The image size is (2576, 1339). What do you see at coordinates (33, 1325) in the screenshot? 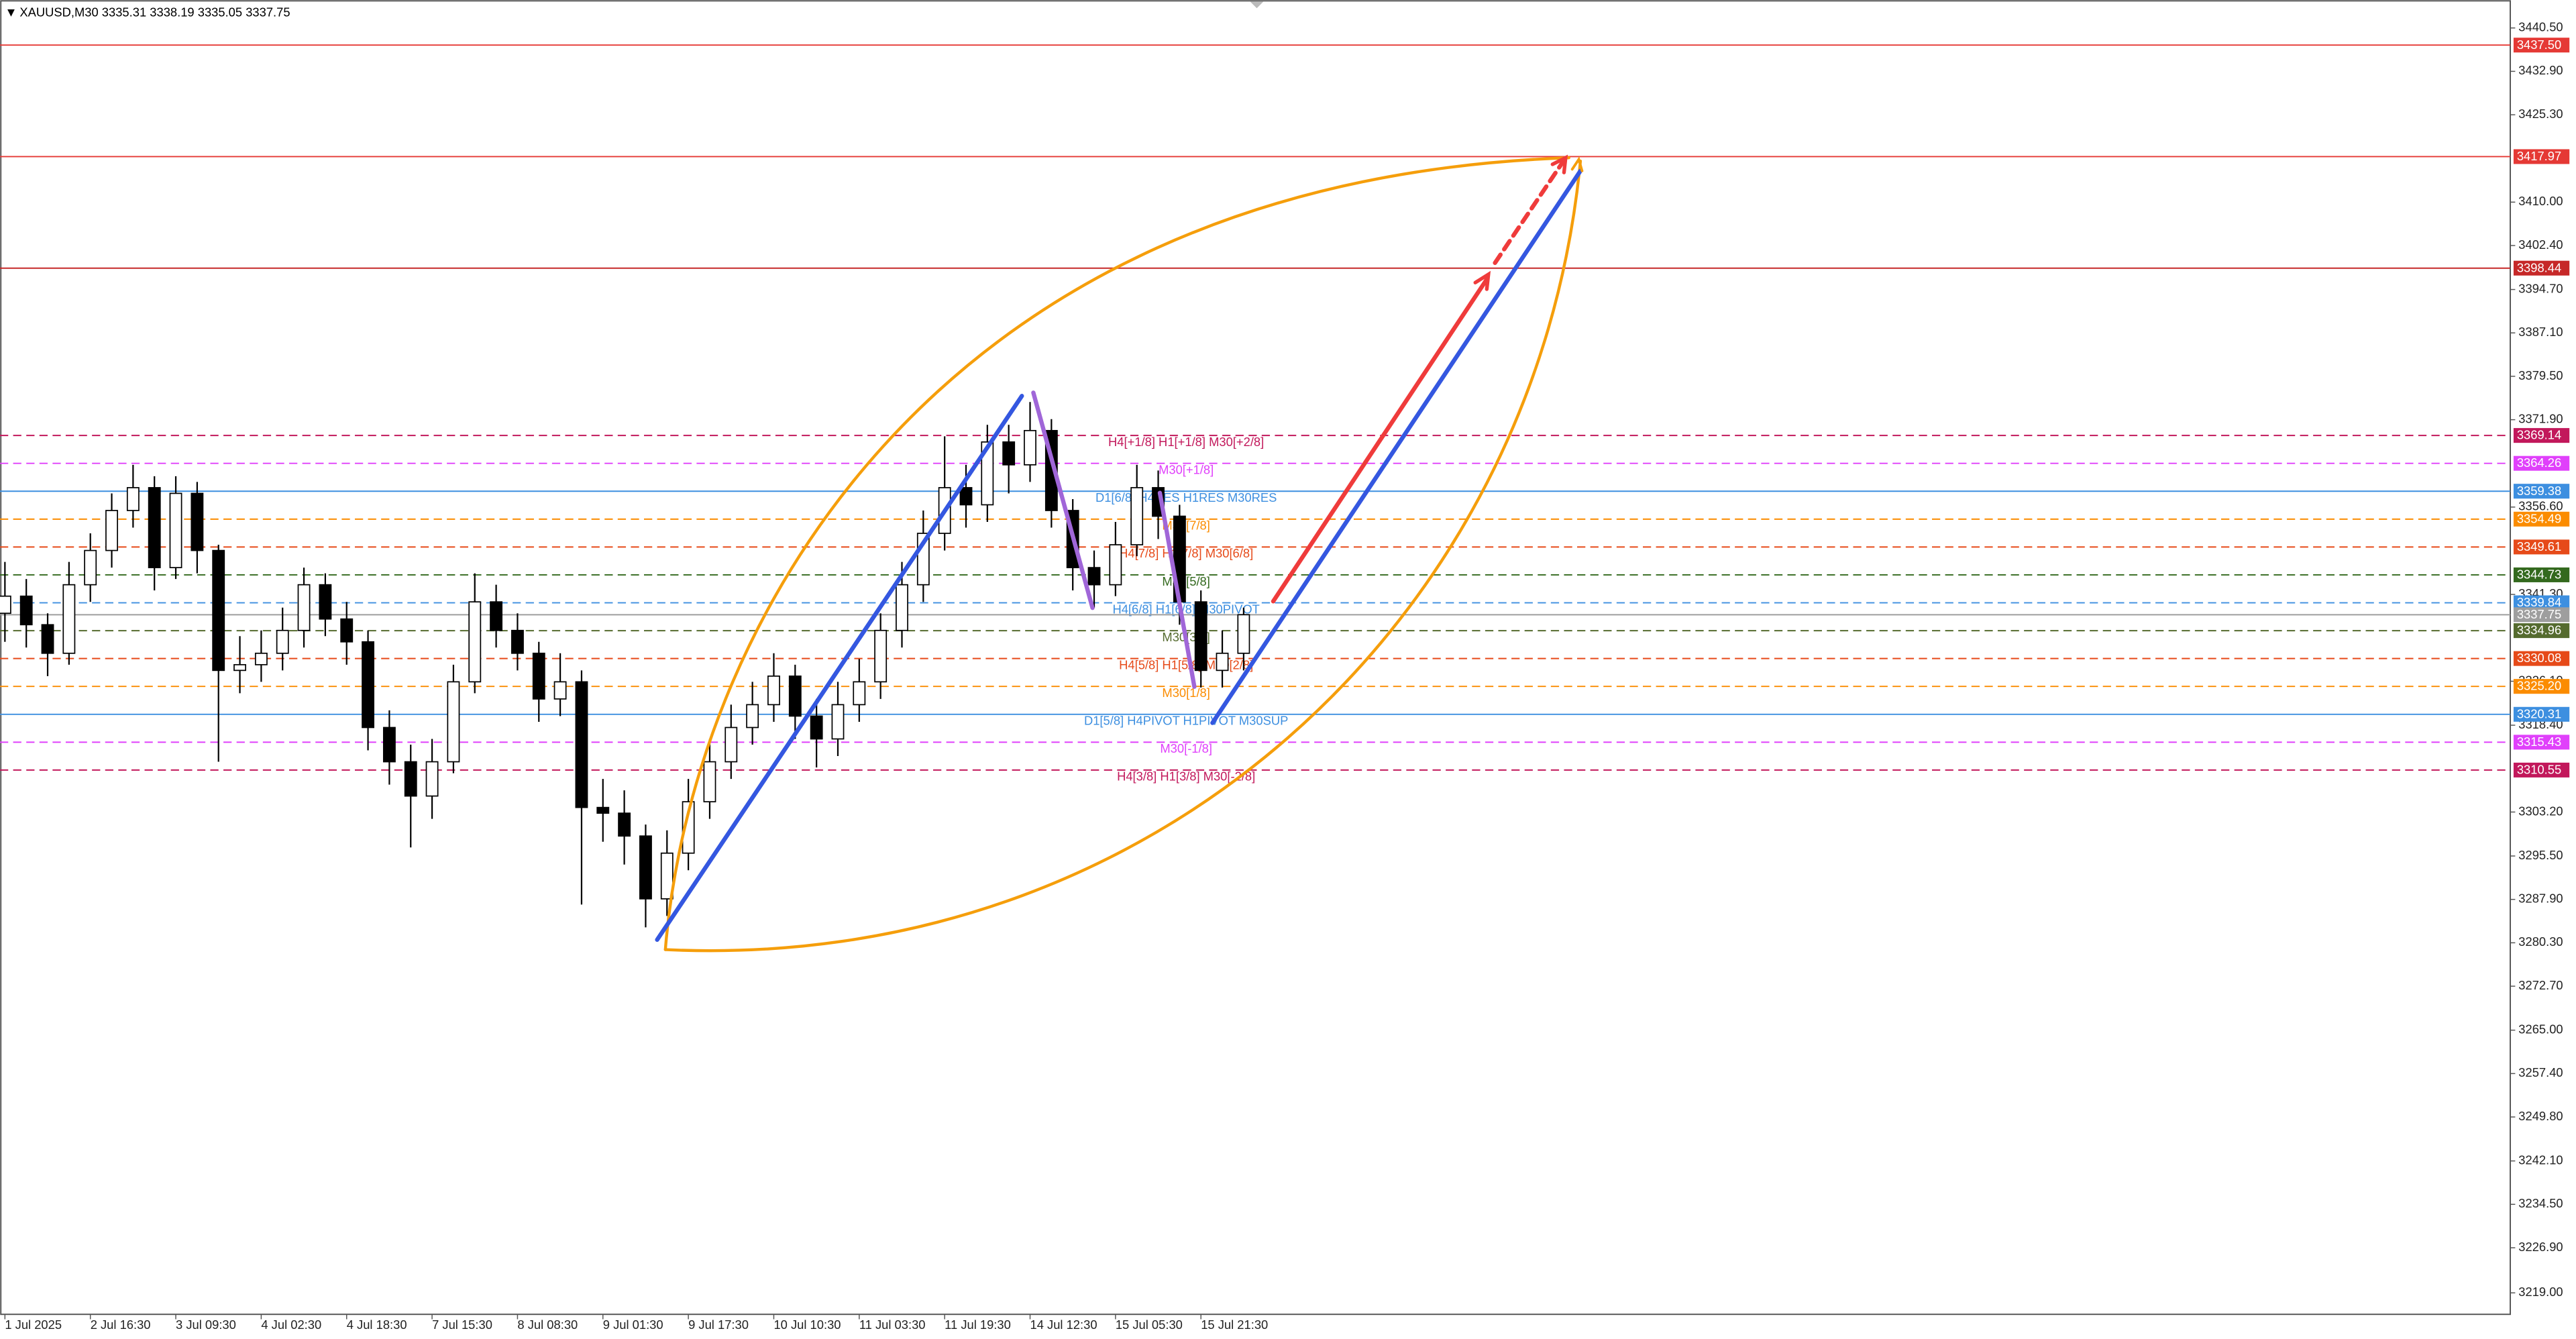
I see `x-tick-label: 1 Jul 2025` at bounding box center [33, 1325].